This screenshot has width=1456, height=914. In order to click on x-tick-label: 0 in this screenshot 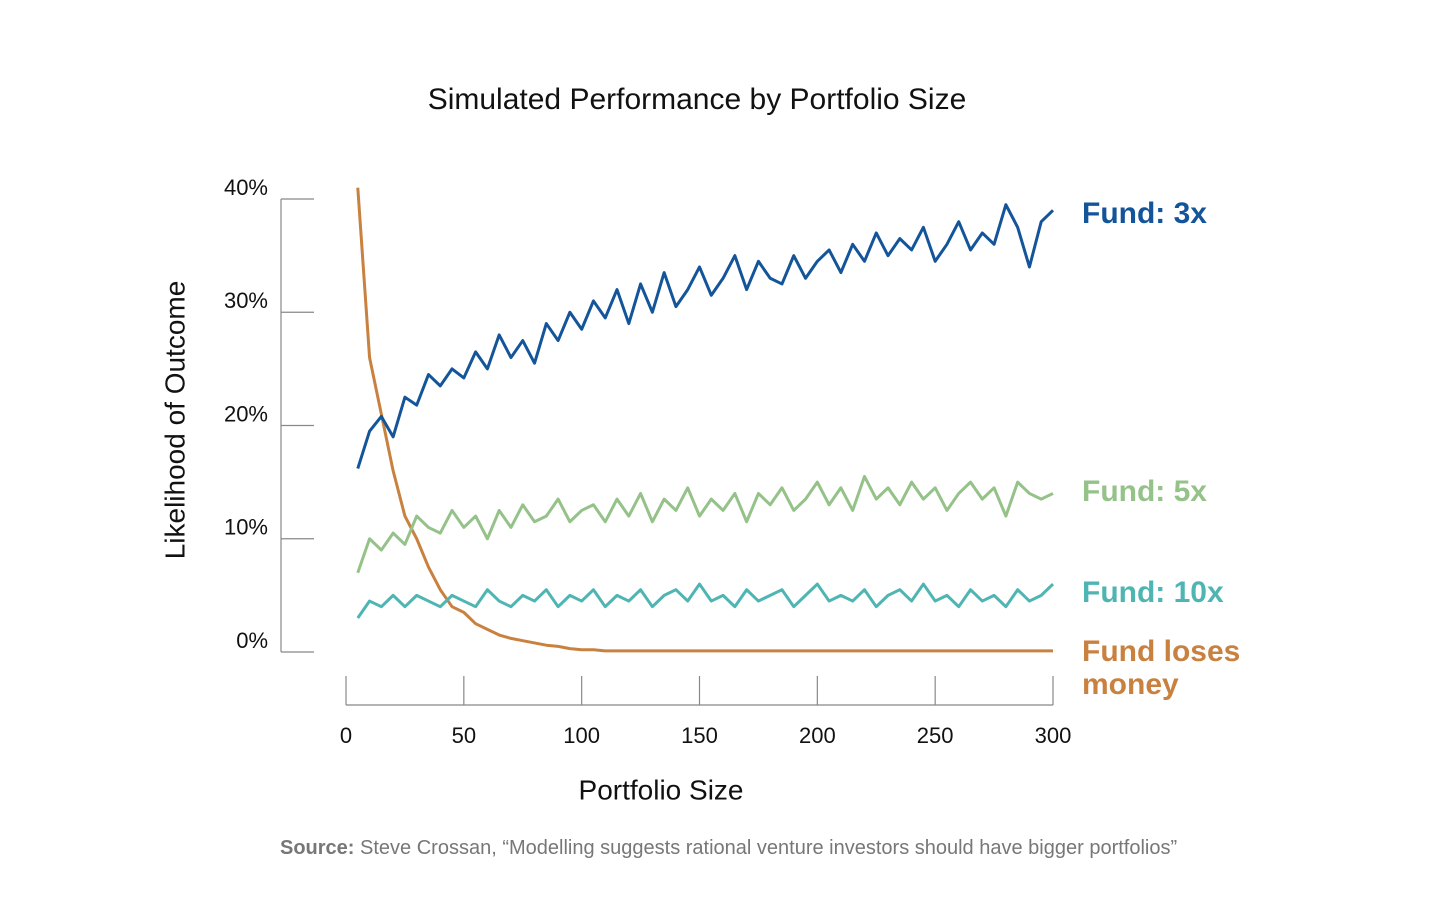, I will do `click(346, 735)`.